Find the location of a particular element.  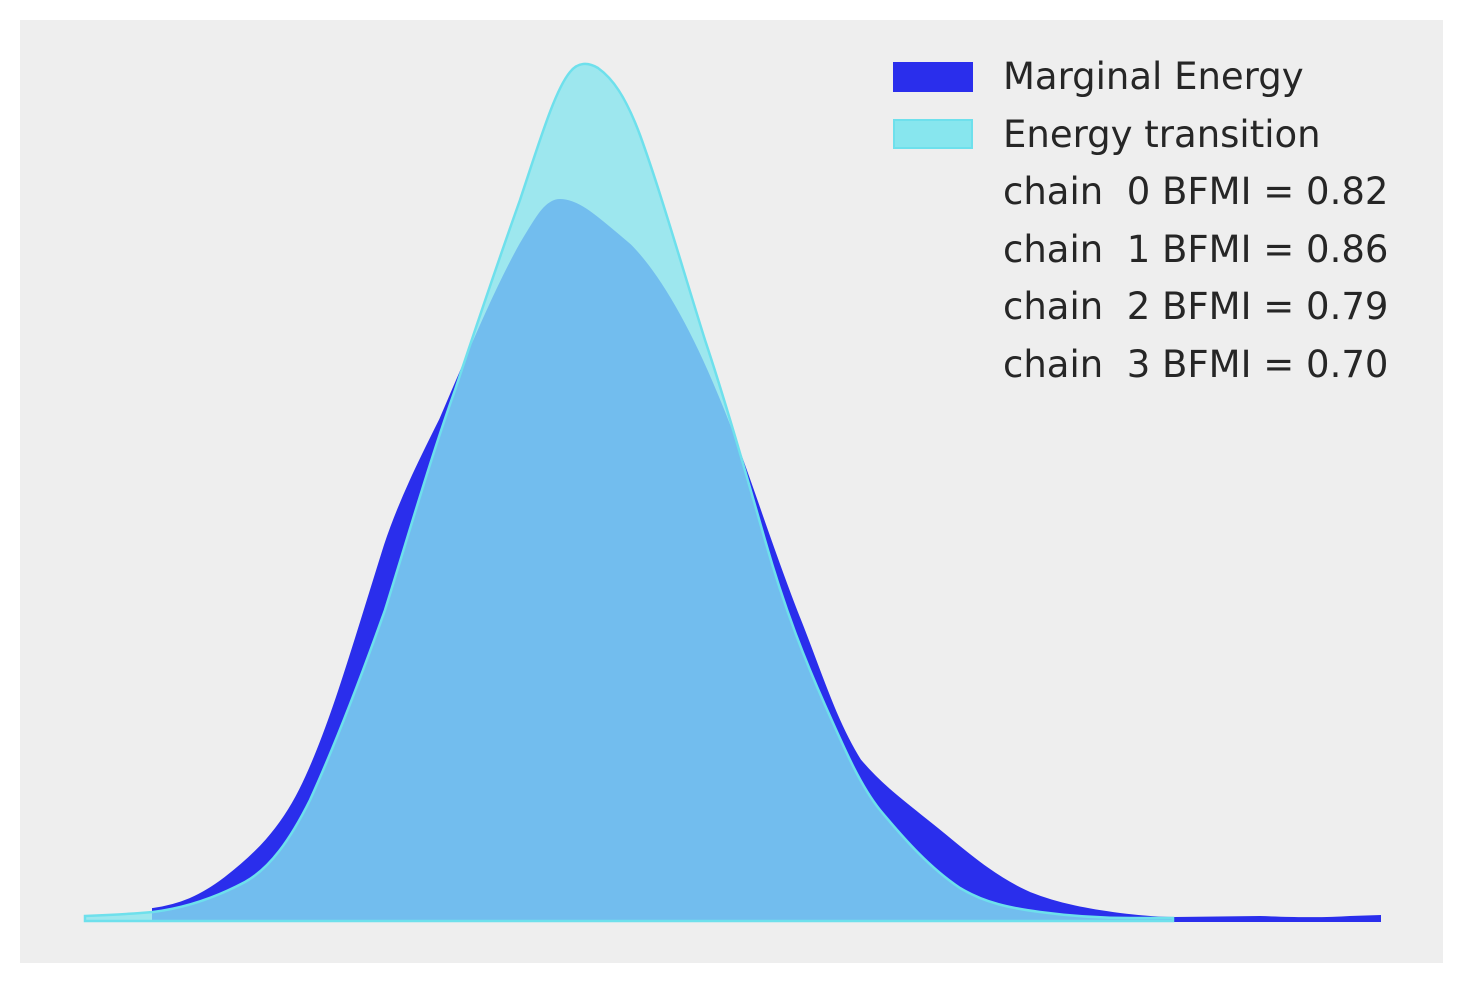

legend-label: Marginal Energy is located at coordinates (1153, 77).